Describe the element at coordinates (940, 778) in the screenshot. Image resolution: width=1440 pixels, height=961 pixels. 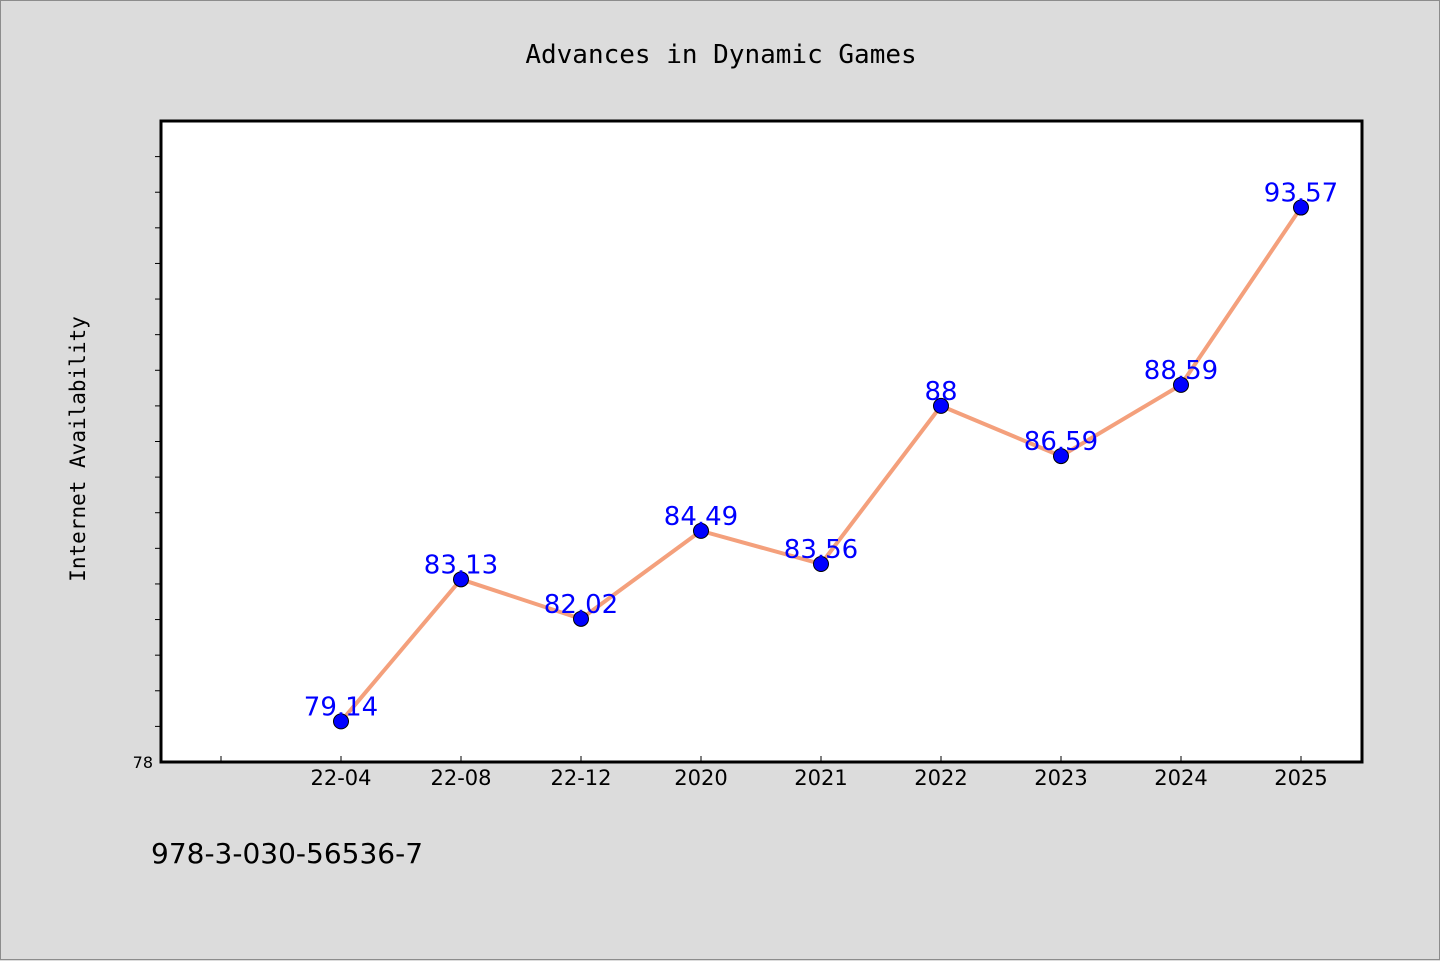
I see `x-tick-label: 2022` at that location.